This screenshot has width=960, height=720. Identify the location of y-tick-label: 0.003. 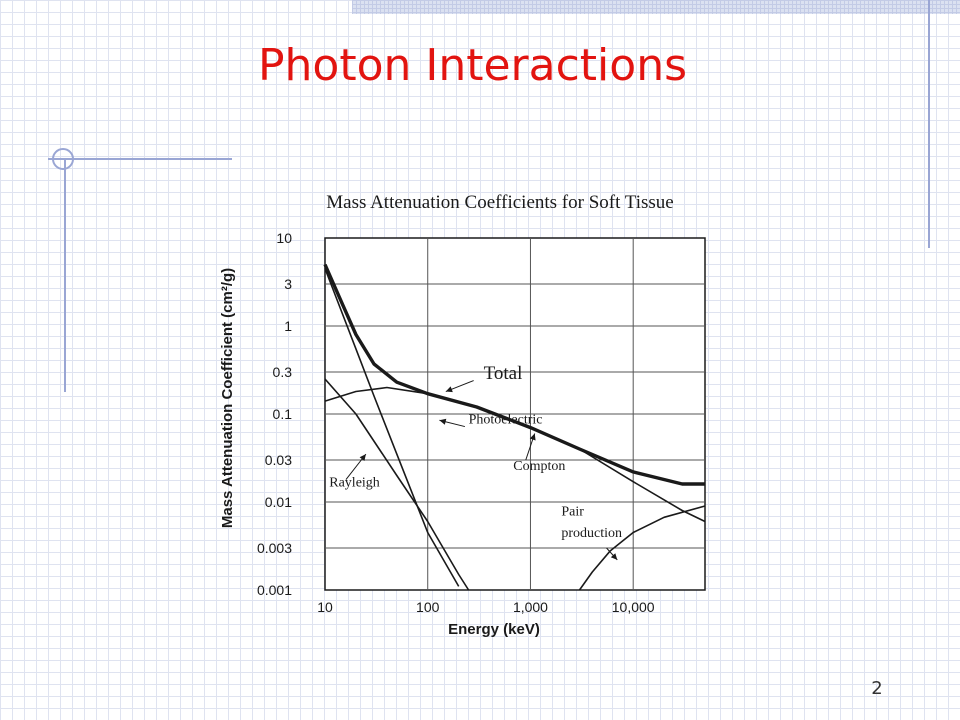
(274, 548).